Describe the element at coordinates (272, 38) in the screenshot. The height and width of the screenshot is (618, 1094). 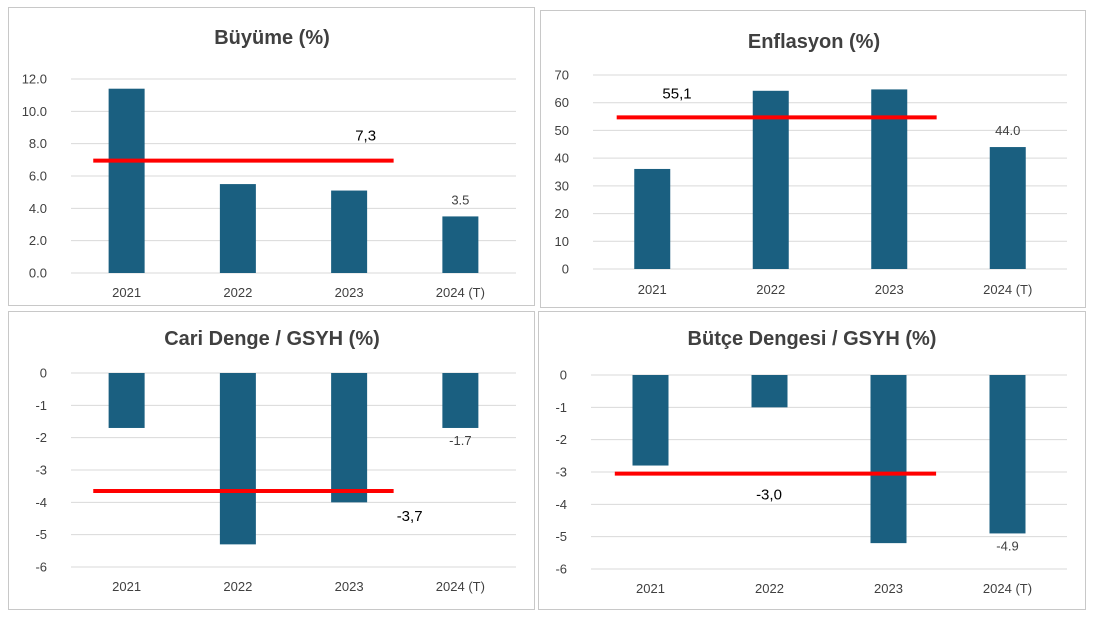
I see `chart-title: Büyüme (%)` at that location.